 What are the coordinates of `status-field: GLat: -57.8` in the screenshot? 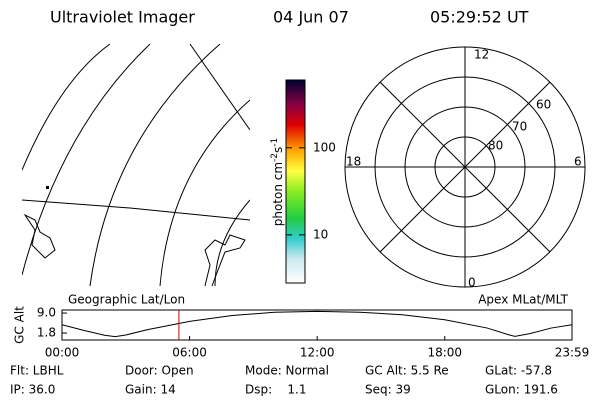 It's located at (518, 371).